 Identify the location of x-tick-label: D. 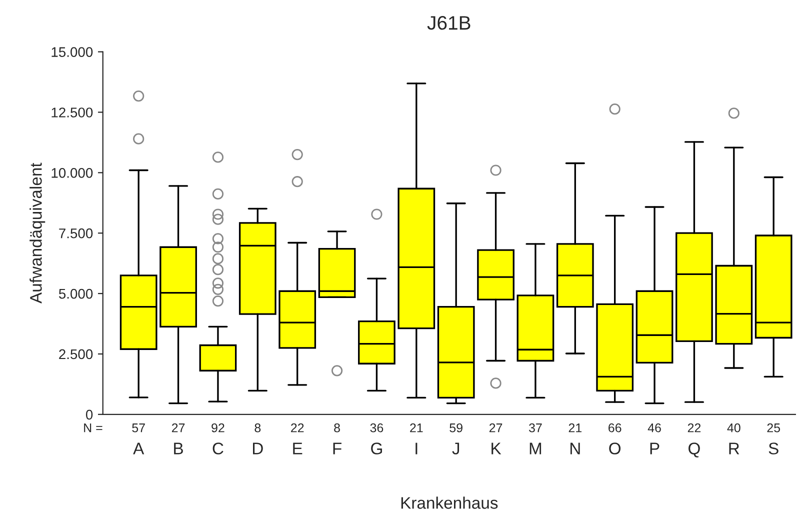
(258, 448).